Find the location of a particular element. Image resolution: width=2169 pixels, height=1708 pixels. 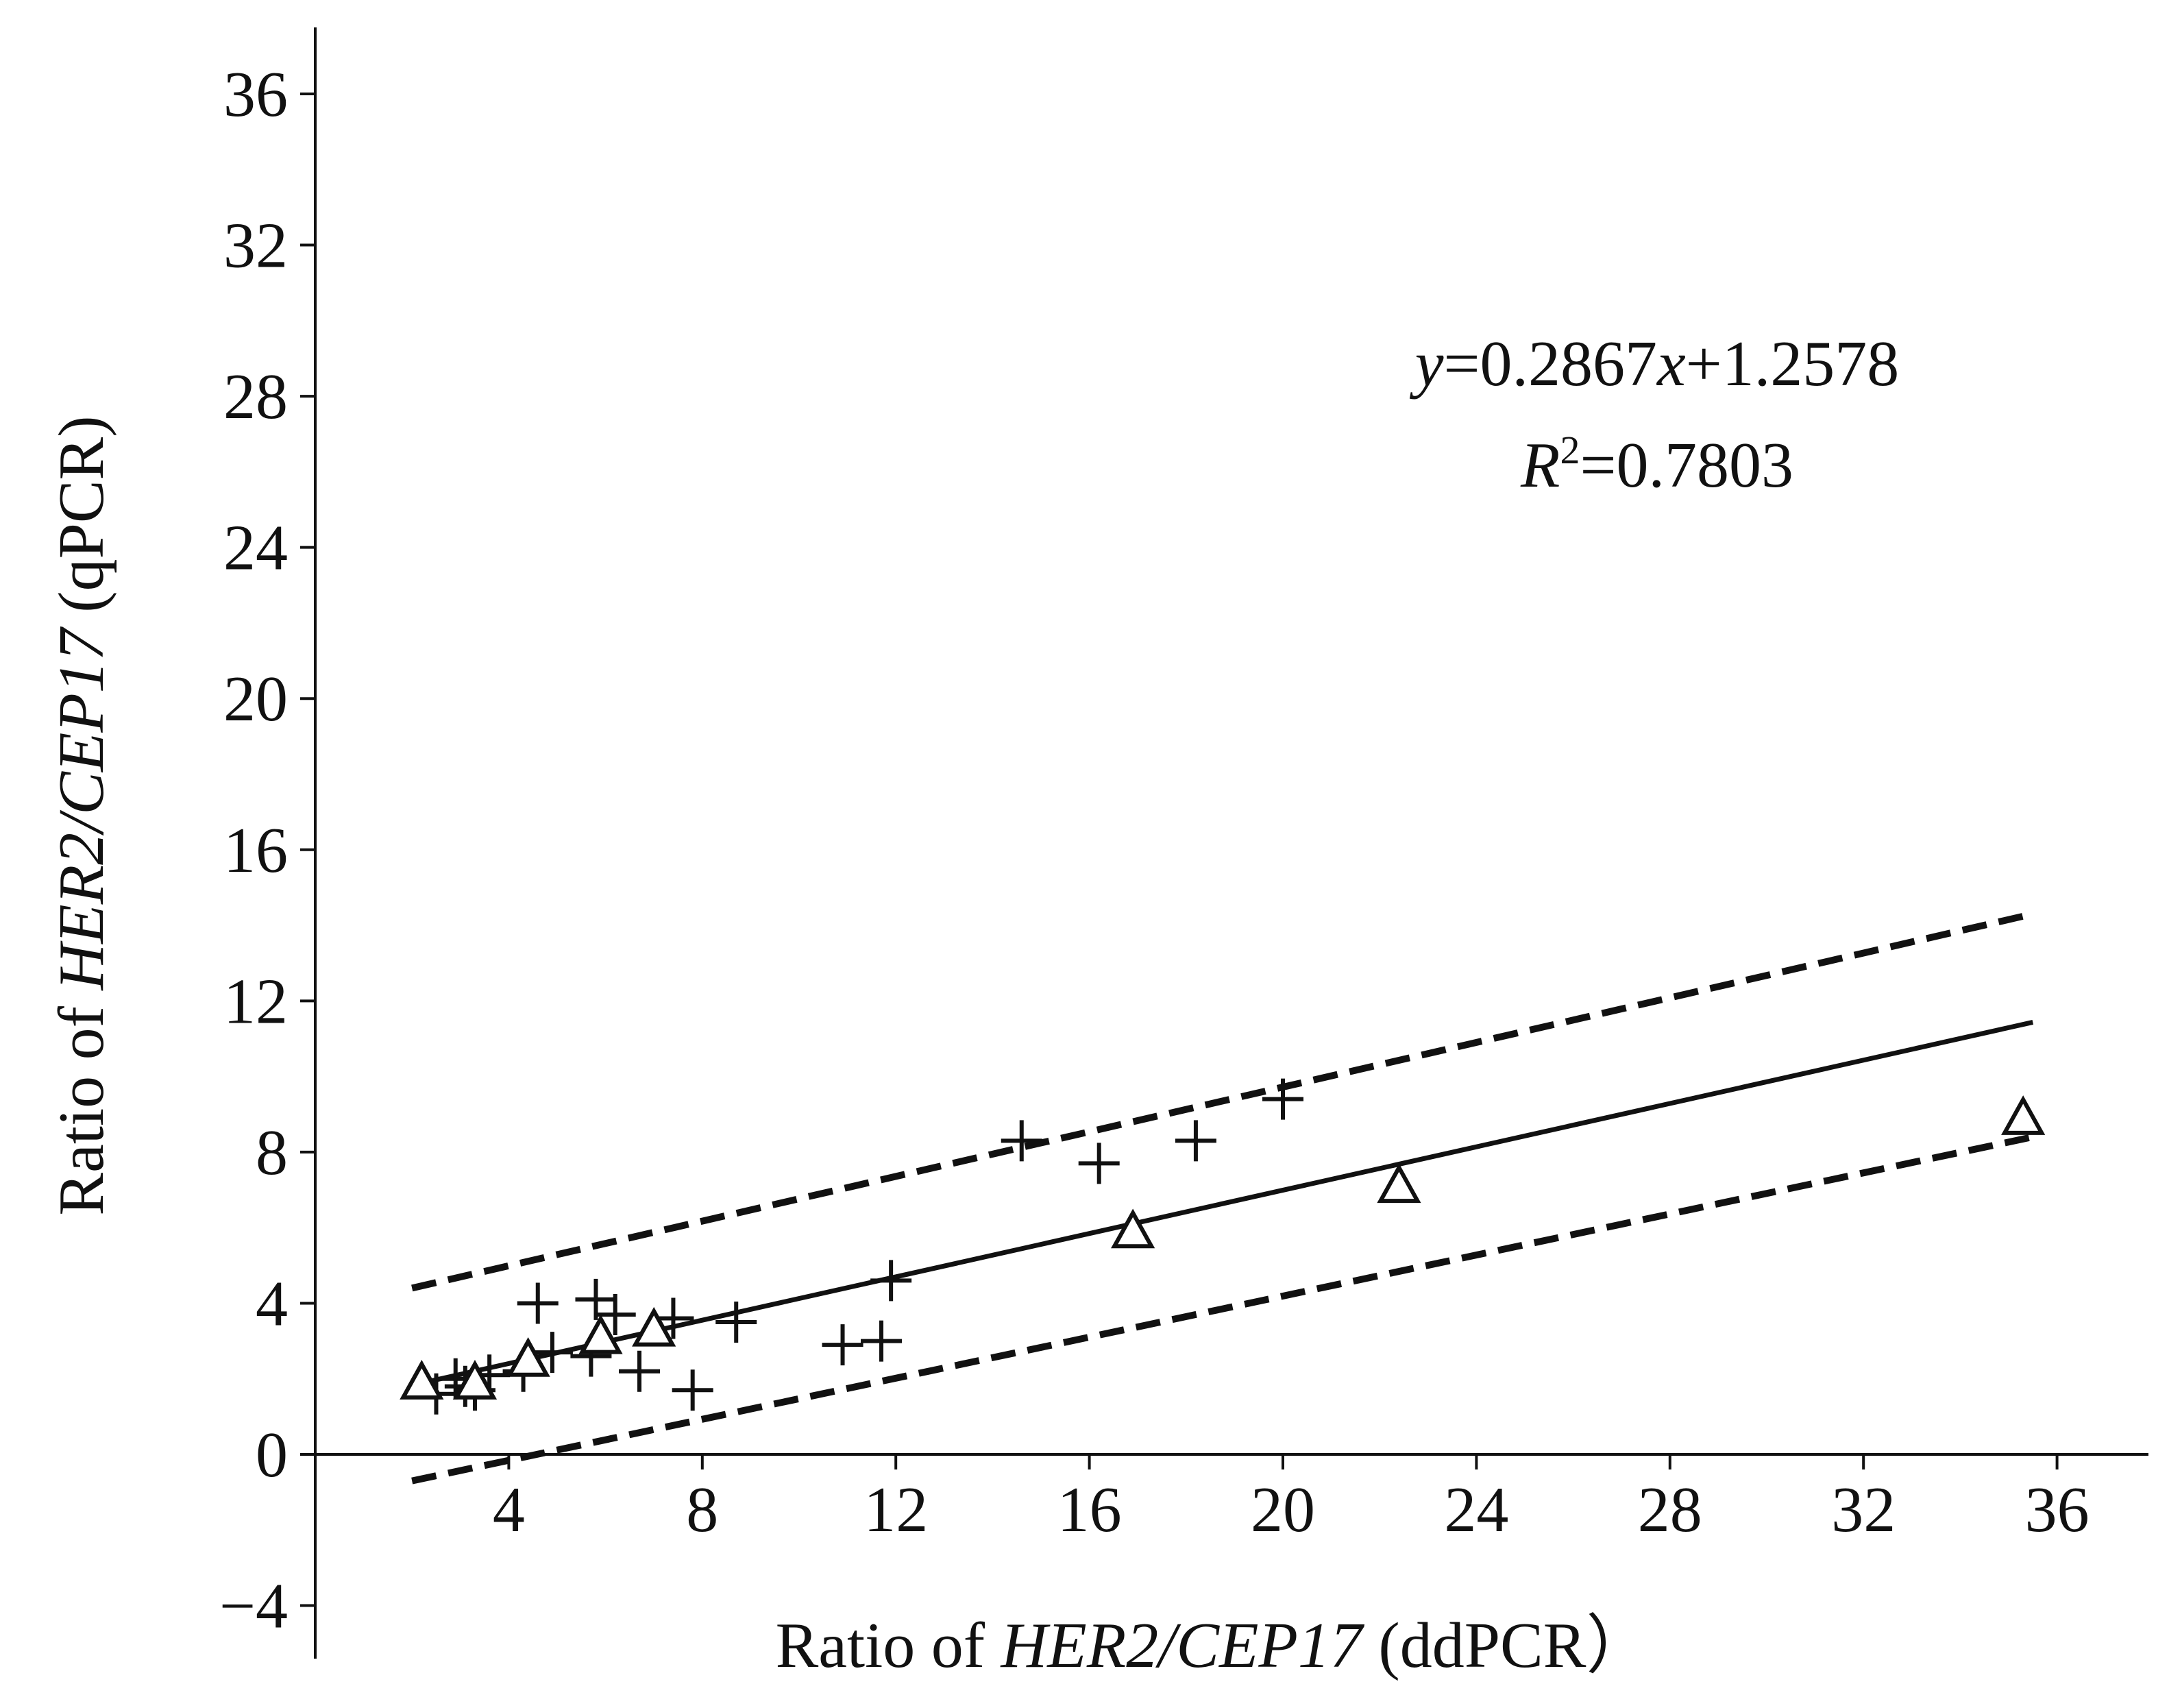

y-tick-label: 4 is located at coordinates (272, 1303).